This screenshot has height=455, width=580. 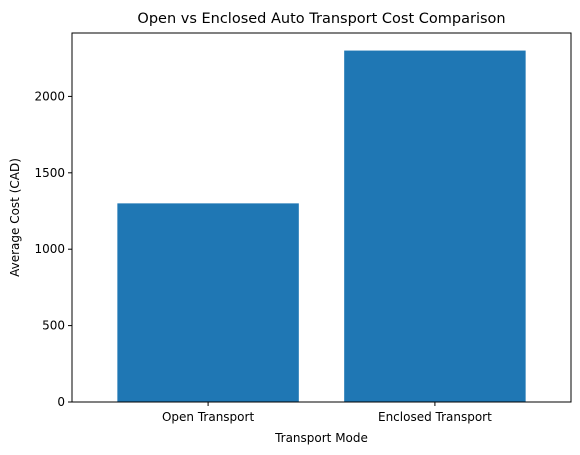 I want to click on y-axis-label: Average Cost (CAD), so click(x=15, y=217).